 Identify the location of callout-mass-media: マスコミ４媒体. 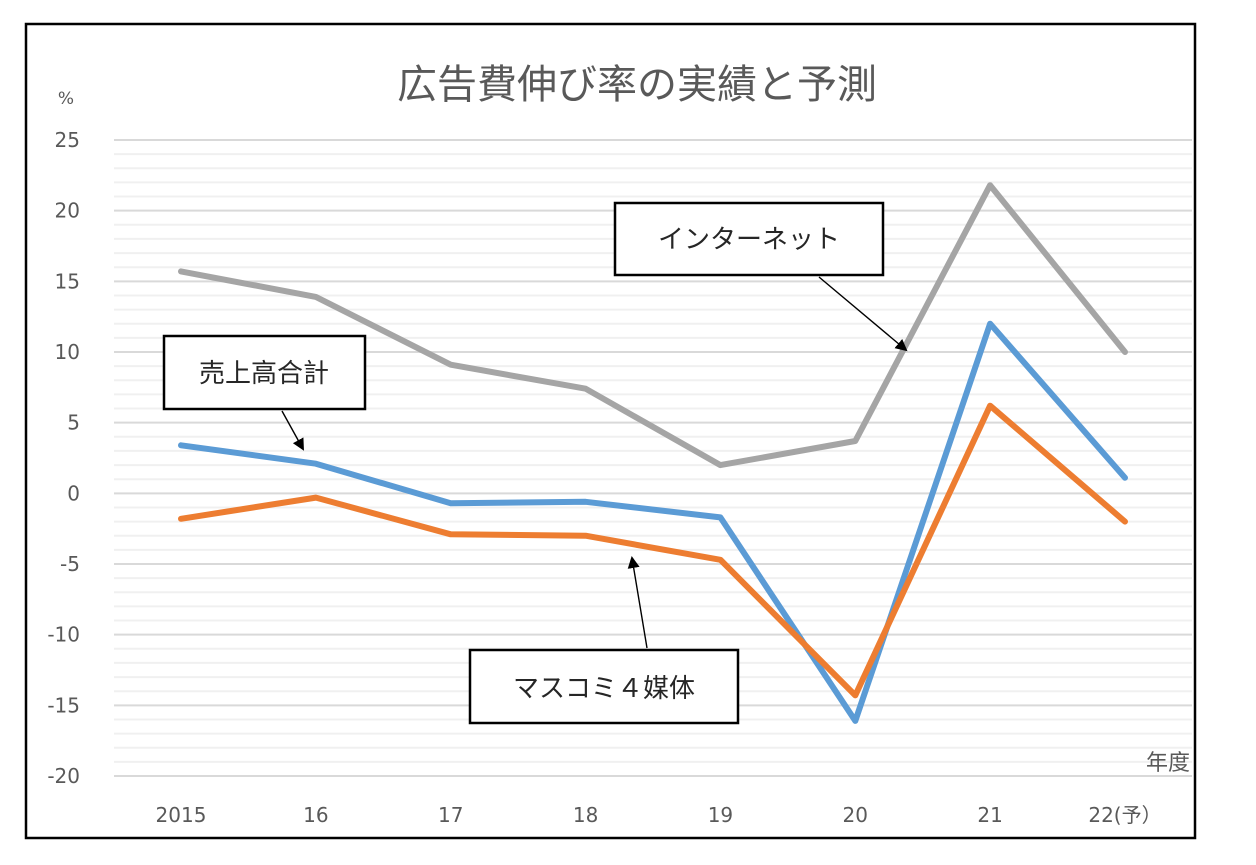
(604, 640).